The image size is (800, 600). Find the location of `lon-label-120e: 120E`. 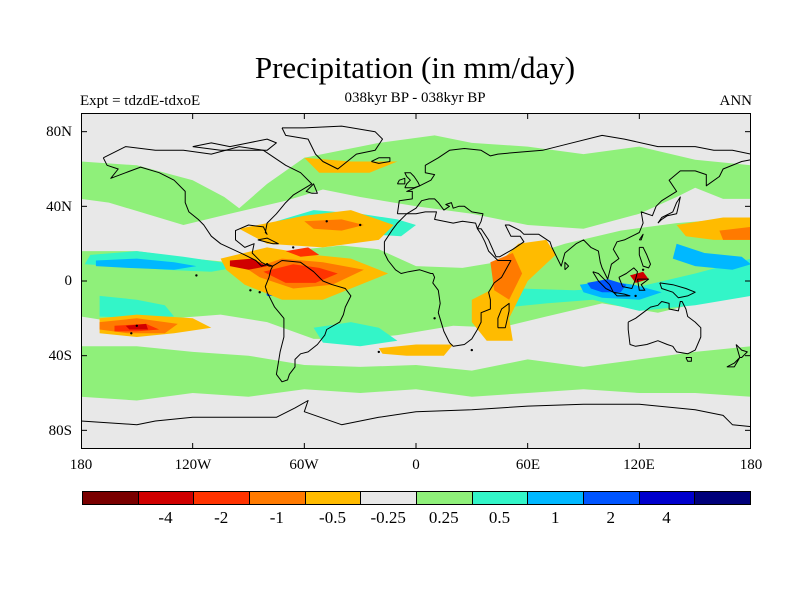

lon-label-120e: 120E is located at coordinates (639, 465).